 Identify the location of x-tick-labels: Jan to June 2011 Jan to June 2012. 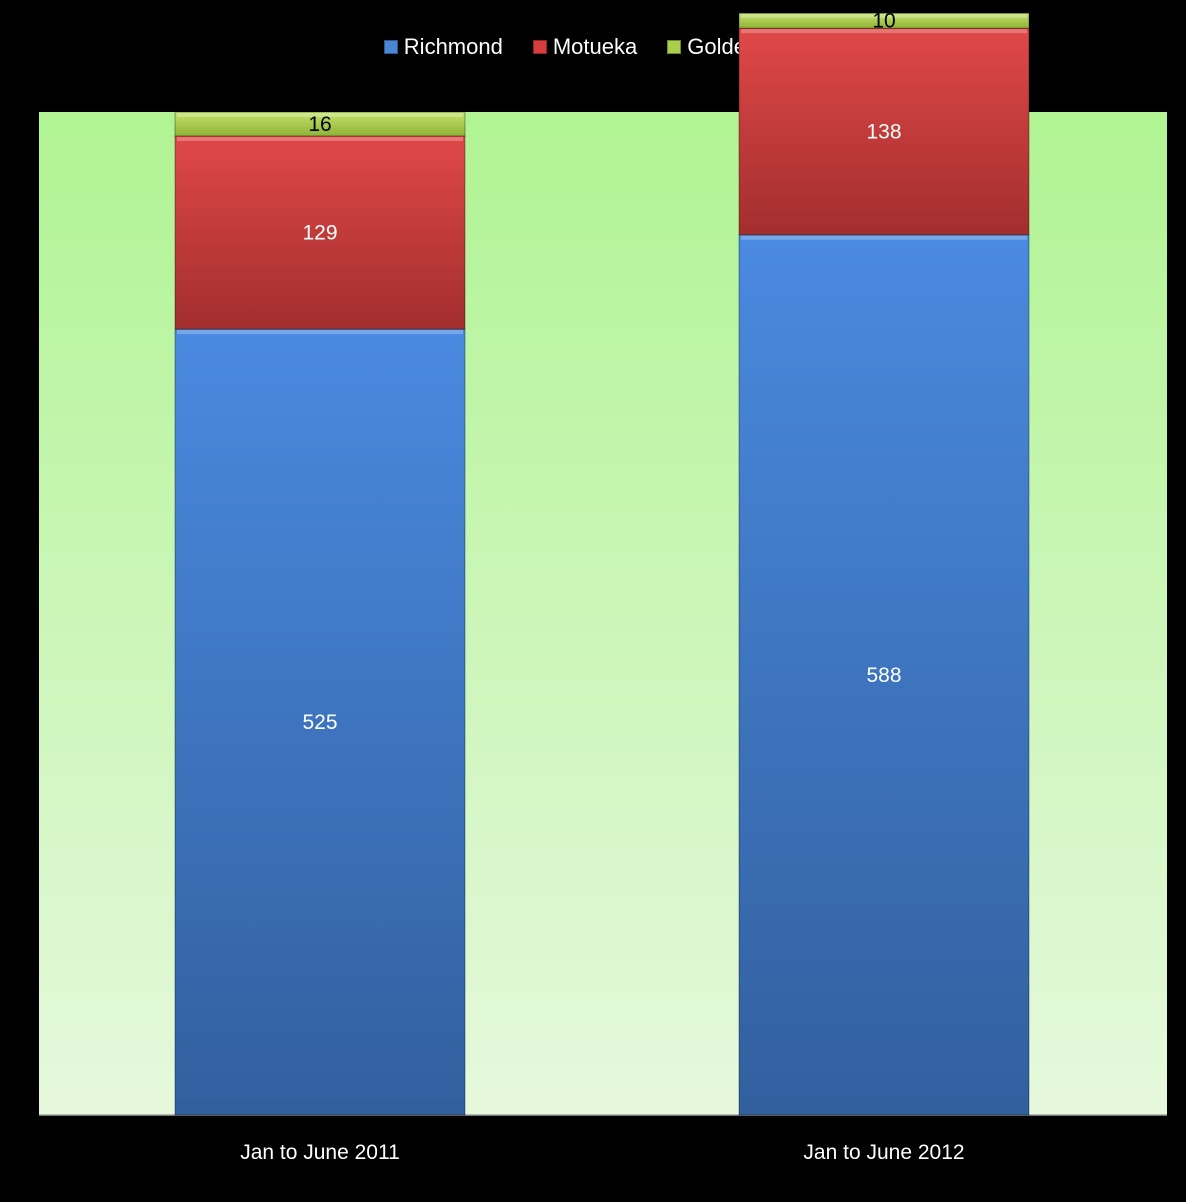
(602, 1152).